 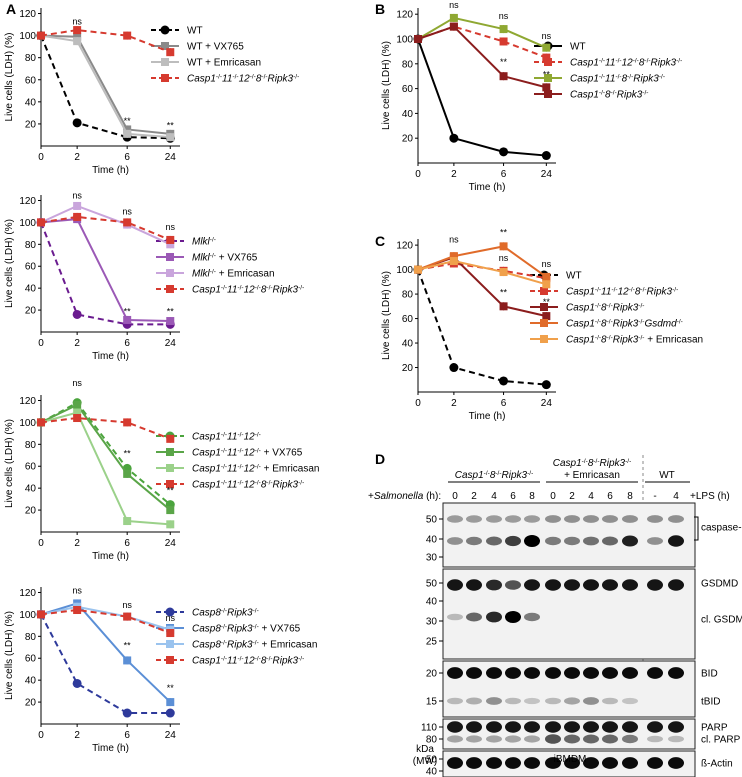 I want to click on group-label: Casp1-/-8-/-Ripk3-/-, so click(x=592, y=464).